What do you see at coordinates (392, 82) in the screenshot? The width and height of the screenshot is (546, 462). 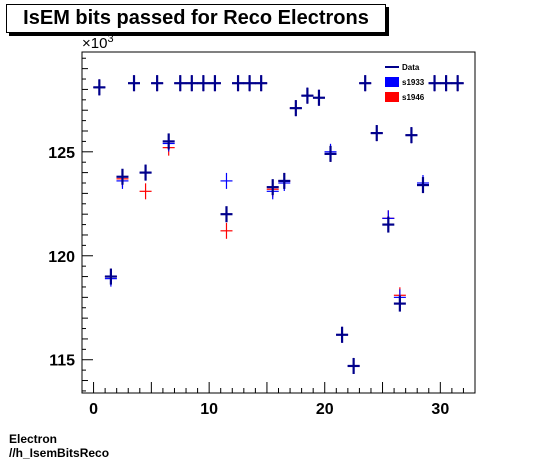 I see `legend-swatch-s1933` at bounding box center [392, 82].